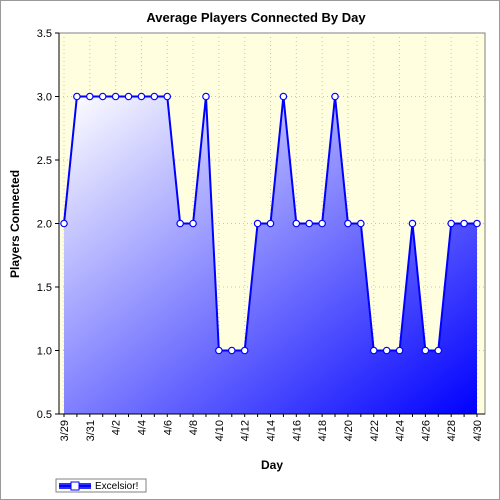  I want to click on legend: Excelsior!, so click(101, 485).